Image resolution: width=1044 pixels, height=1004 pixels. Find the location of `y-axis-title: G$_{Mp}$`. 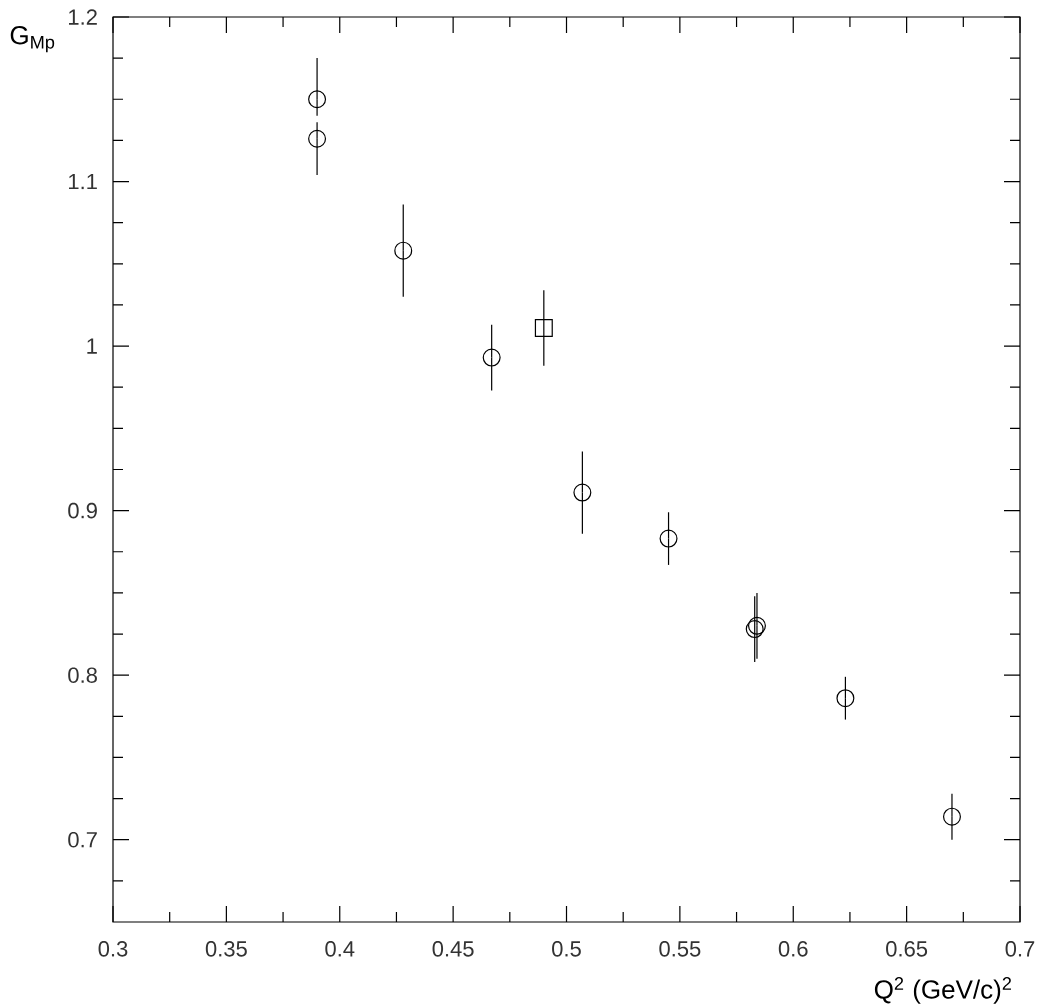

y-axis-title: G$_{Mp}$ is located at coordinates (32, 39).